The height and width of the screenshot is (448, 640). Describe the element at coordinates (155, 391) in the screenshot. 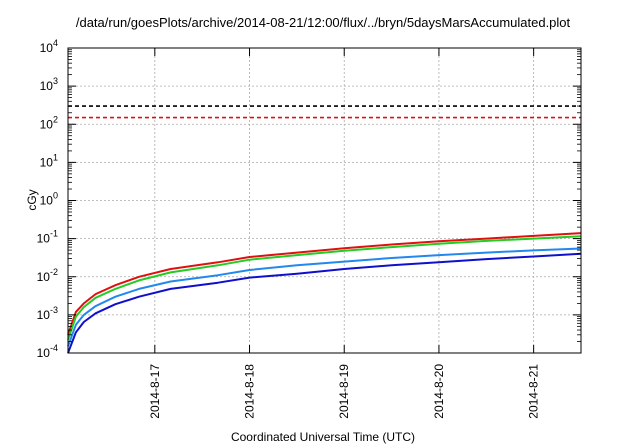

I see `x-tick-label: 2014-8-17` at that location.